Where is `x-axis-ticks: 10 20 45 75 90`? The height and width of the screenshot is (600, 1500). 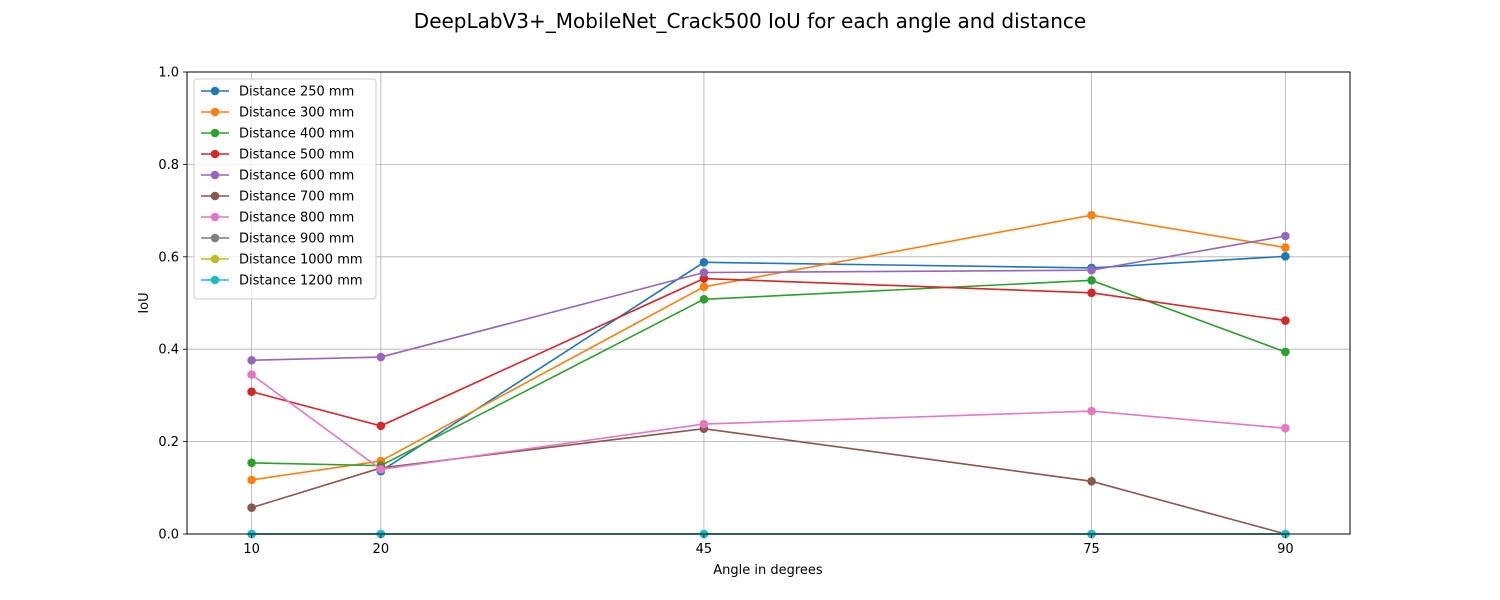
x-axis-ticks: 10 20 45 75 90 is located at coordinates (768, 545).